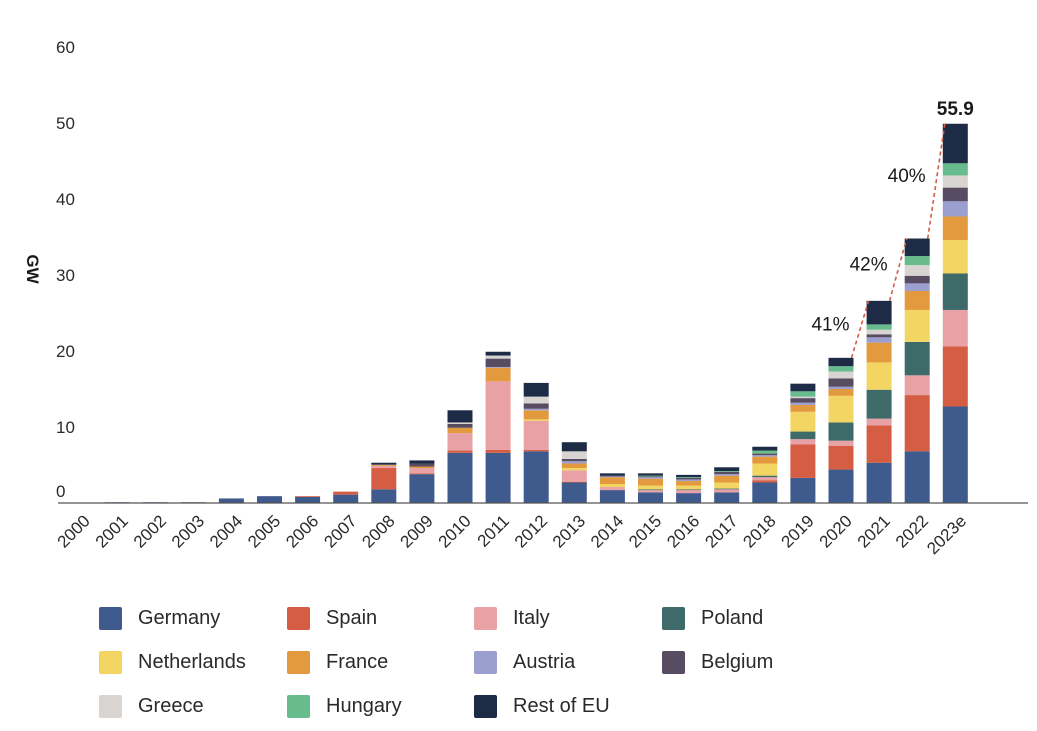  I want to click on bar-segment-germany-2011, so click(498, 477).